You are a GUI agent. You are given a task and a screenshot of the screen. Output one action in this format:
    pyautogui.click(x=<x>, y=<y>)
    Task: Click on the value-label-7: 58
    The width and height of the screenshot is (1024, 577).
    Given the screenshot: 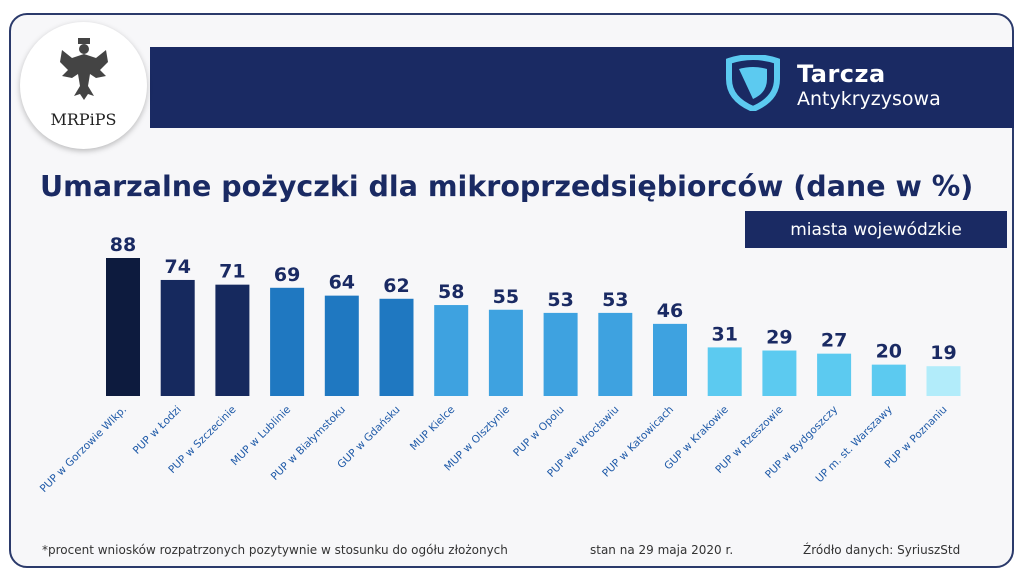 What is the action you would take?
    pyautogui.click(x=451, y=292)
    